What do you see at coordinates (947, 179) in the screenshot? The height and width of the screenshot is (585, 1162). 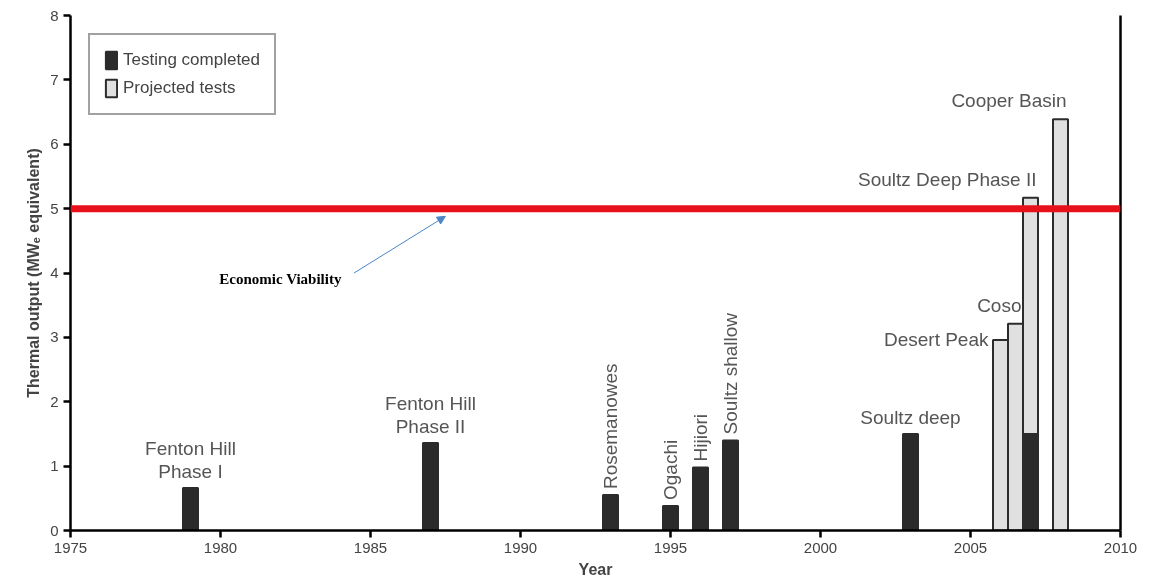 I see `annotation: Soultz Deep Phase II` at bounding box center [947, 179].